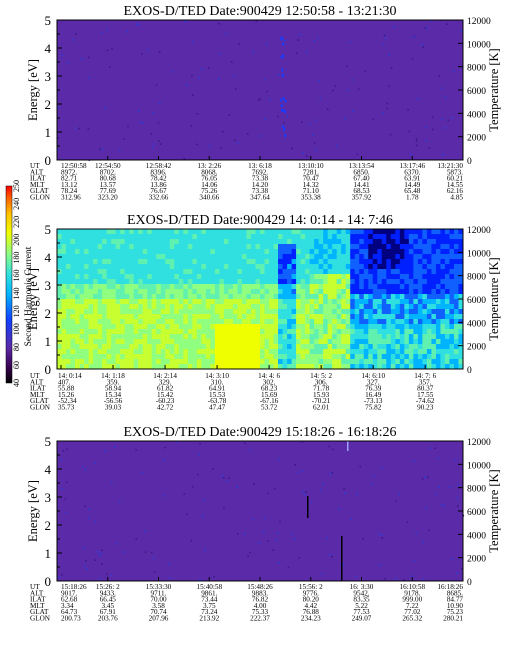 Image resolution: width=505 pixels, height=654 pixels. What do you see at coordinates (48, 48) in the screenshot?
I see `y-tick-label: 4` at bounding box center [48, 48].